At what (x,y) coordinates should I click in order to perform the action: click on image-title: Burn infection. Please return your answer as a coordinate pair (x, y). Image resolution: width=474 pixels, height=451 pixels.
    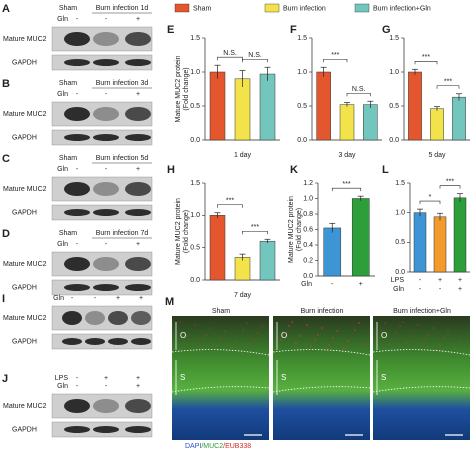
    Looking at the image, I should click on (322, 311).